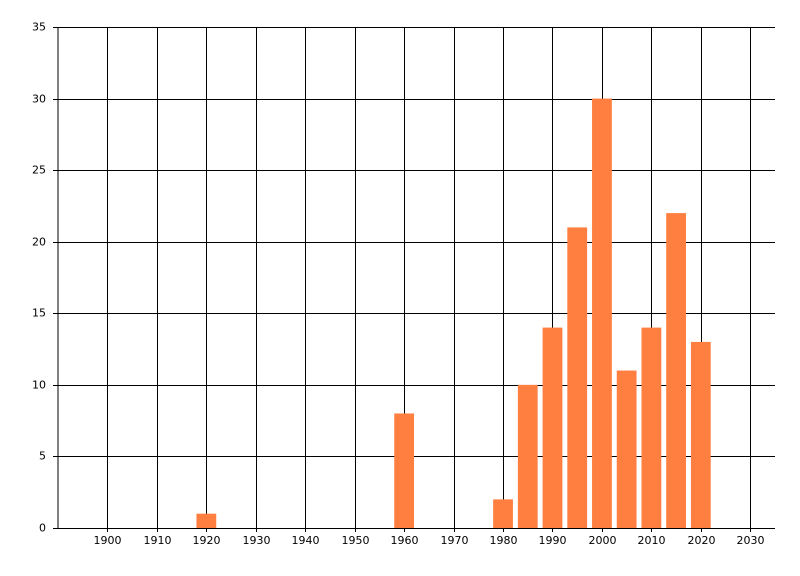 Image resolution: width=800 pixels, height=576 pixels. I want to click on x-tick-label: 1990, so click(553, 540).